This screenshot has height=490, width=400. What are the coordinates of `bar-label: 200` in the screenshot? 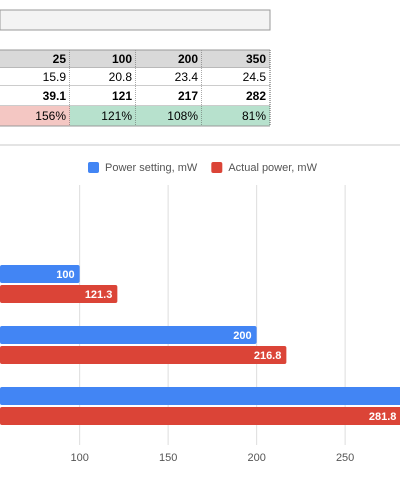 It's located at (242, 336).